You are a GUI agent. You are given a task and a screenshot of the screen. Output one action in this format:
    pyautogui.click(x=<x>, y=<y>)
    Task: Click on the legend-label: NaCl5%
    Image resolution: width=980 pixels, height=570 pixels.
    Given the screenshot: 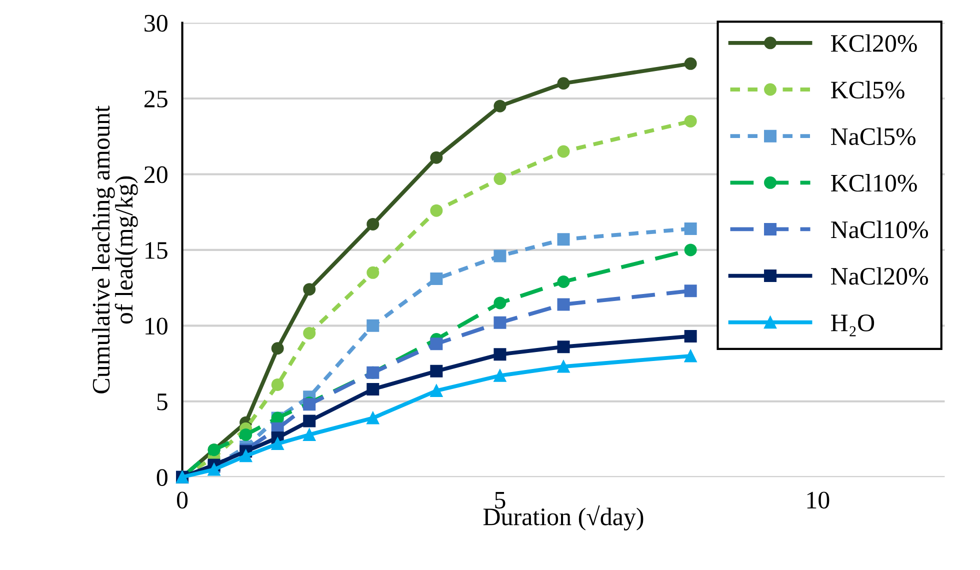 What is the action you would take?
    pyautogui.click(x=873, y=136)
    